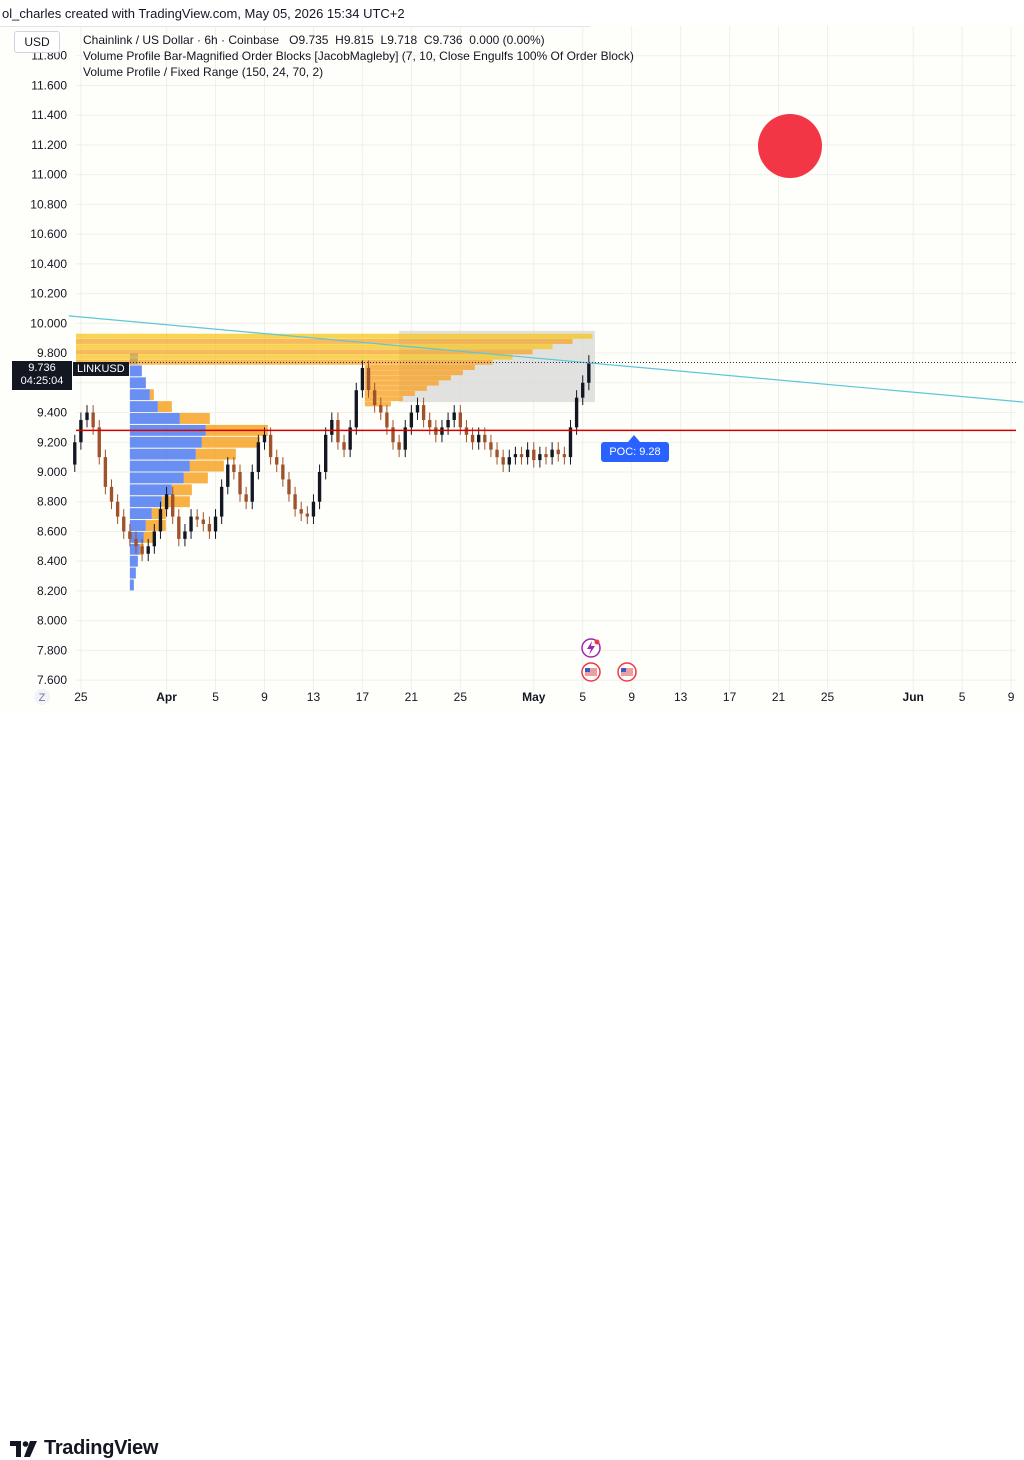  Describe the element at coordinates (42, 697) in the screenshot. I see `z-button: Z` at that location.